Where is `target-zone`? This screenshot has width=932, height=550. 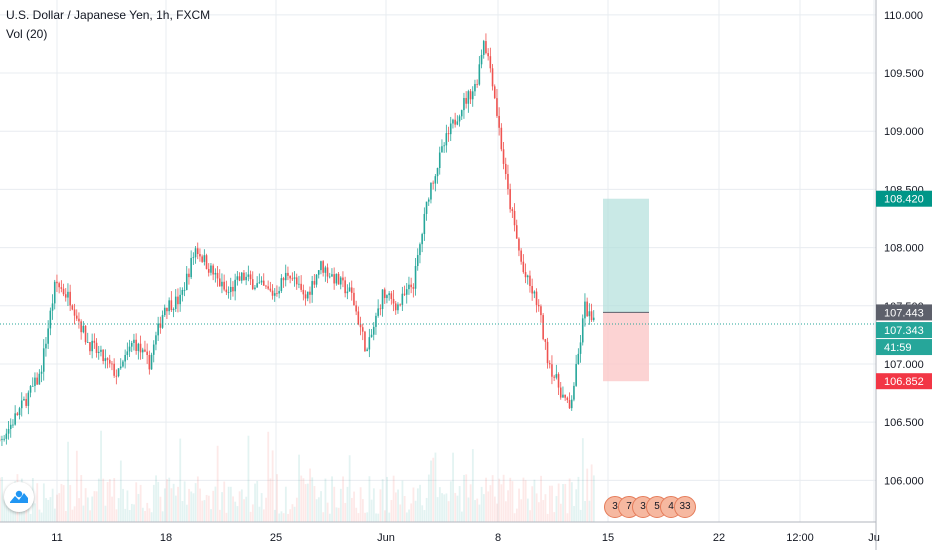 target-zone is located at coordinates (626, 255).